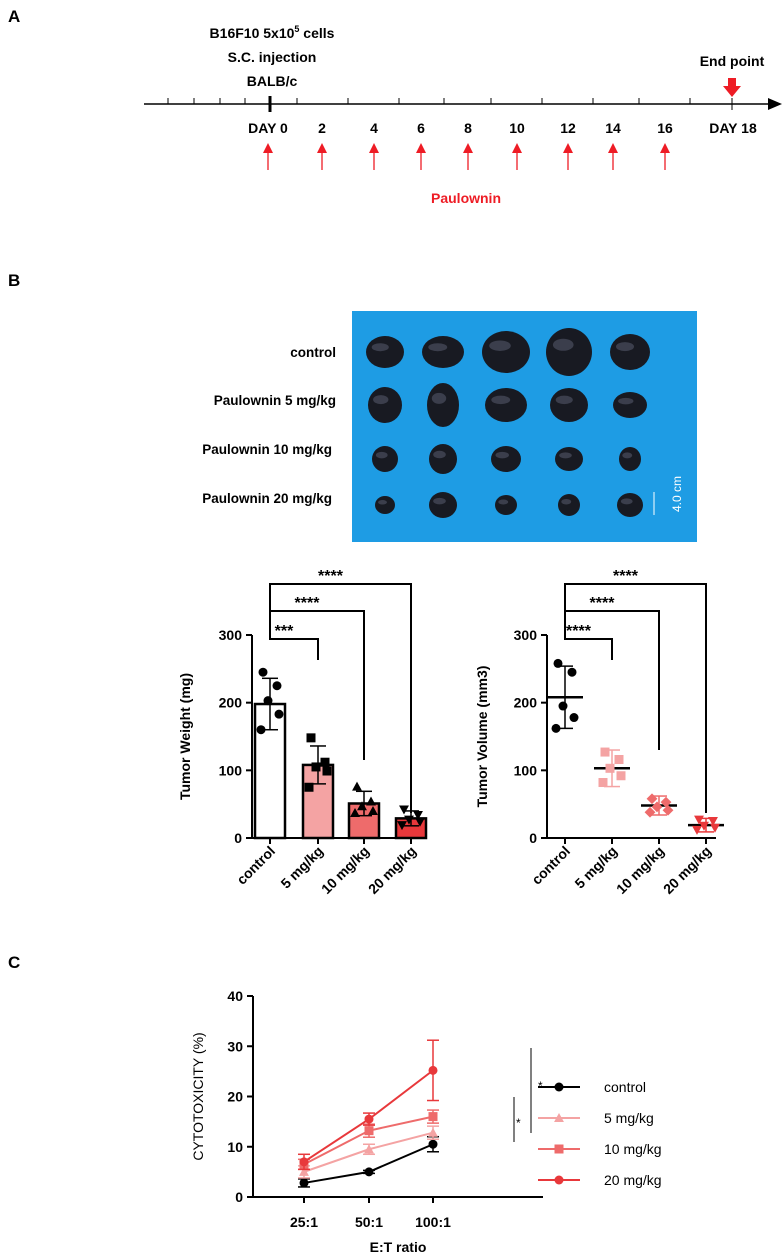 The image size is (782, 1258). What do you see at coordinates (559, 1180) in the screenshot?
I see `cyto-legend-marker-20-mg-kg` at bounding box center [559, 1180].